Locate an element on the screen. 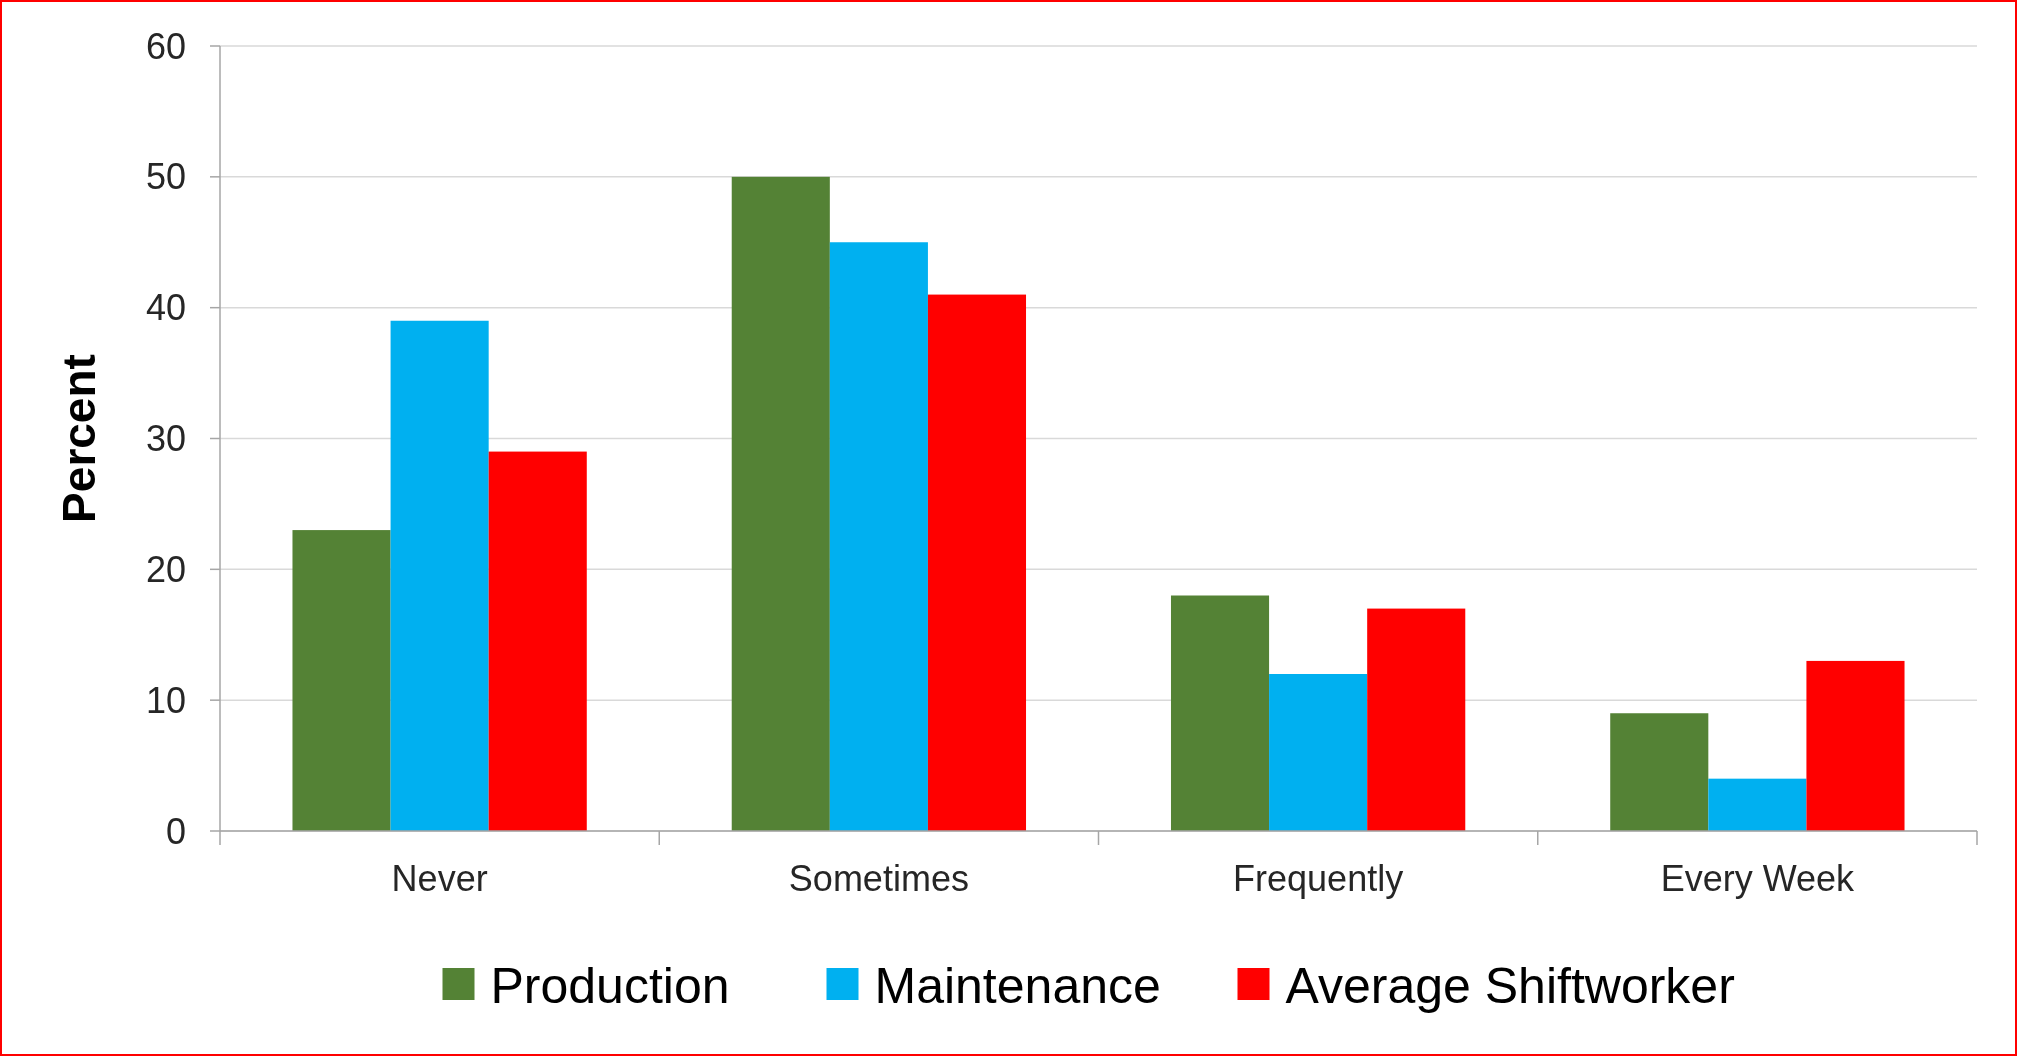  y-tick-label: 40 is located at coordinates (165, 308).